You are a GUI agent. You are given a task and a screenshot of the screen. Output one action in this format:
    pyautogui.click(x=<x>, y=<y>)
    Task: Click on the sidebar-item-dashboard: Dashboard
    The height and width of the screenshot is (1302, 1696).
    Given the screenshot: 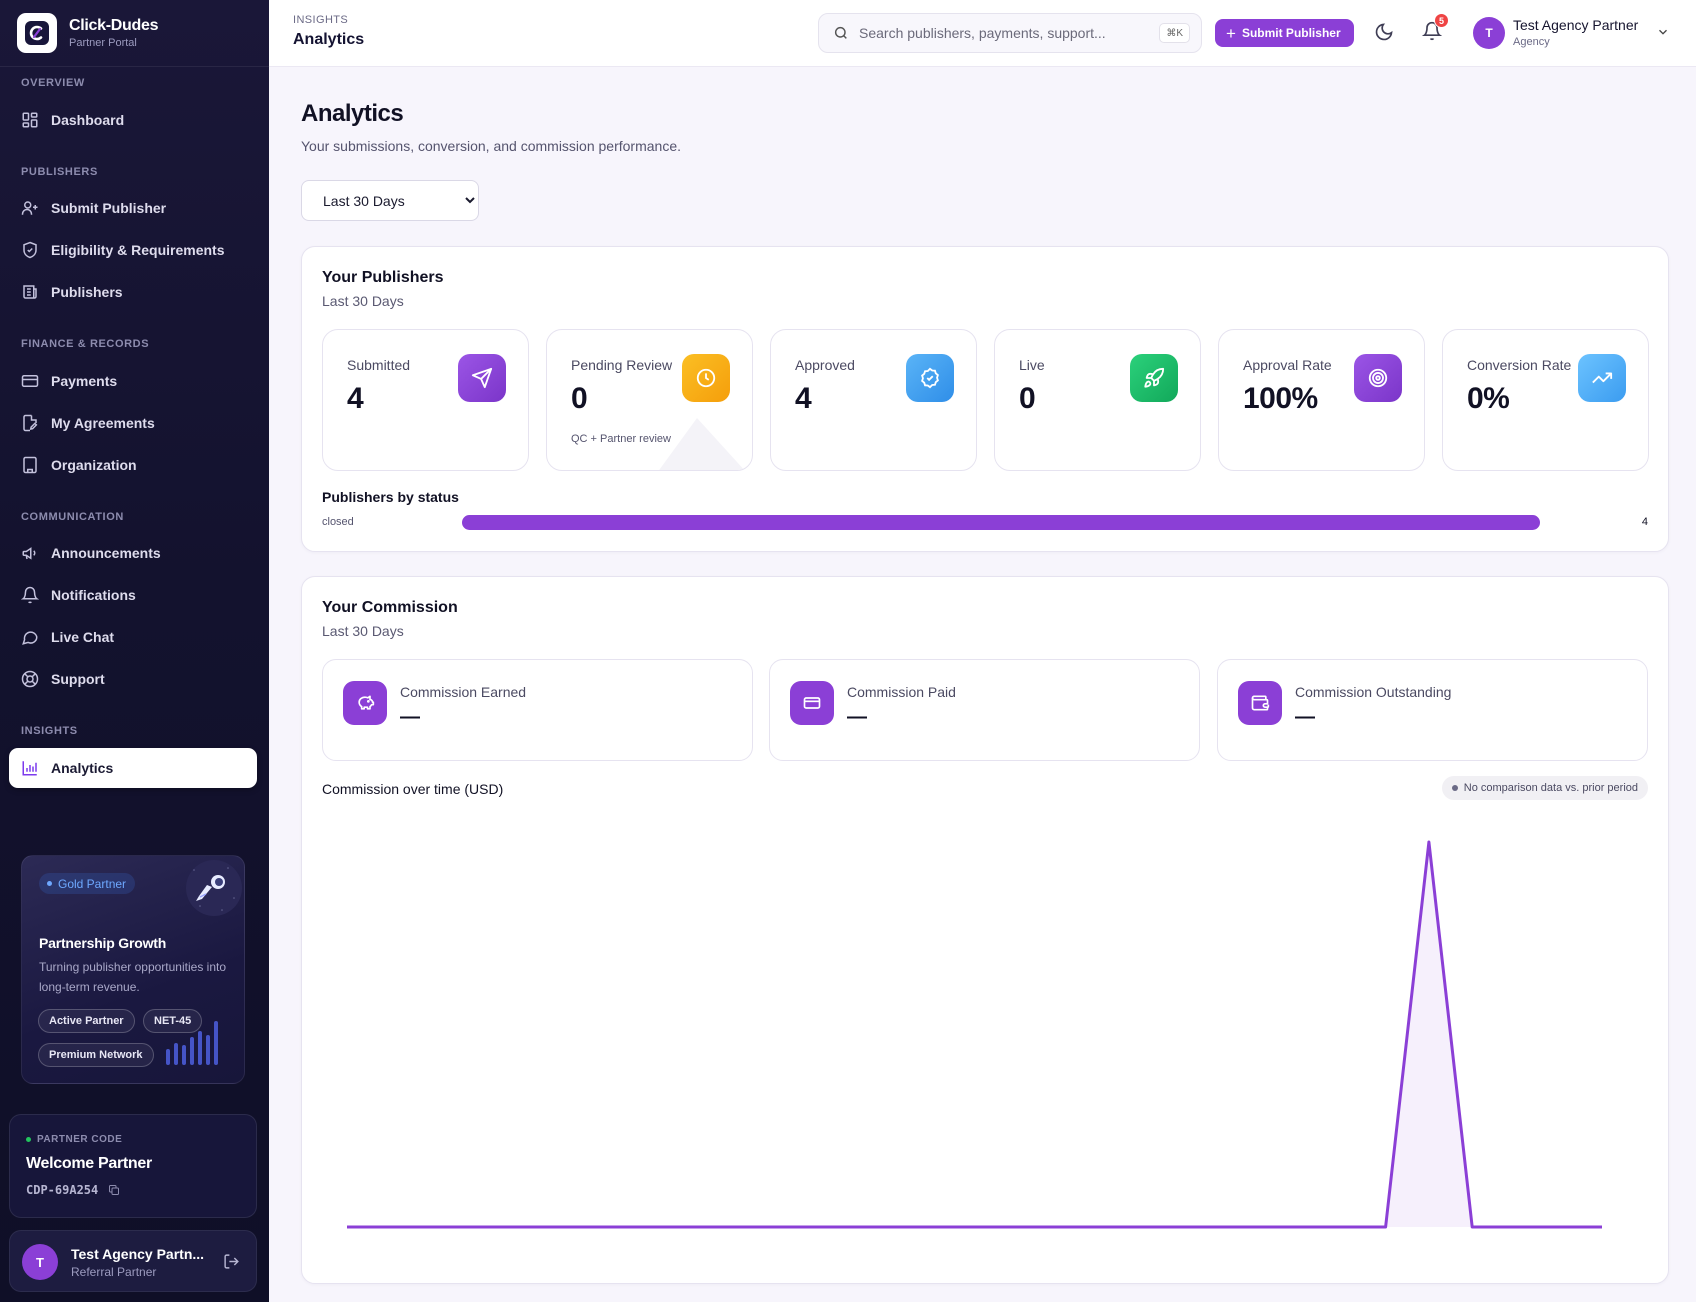 What is the action you would take?
    pyautogui.click(x=133, y=120)
    